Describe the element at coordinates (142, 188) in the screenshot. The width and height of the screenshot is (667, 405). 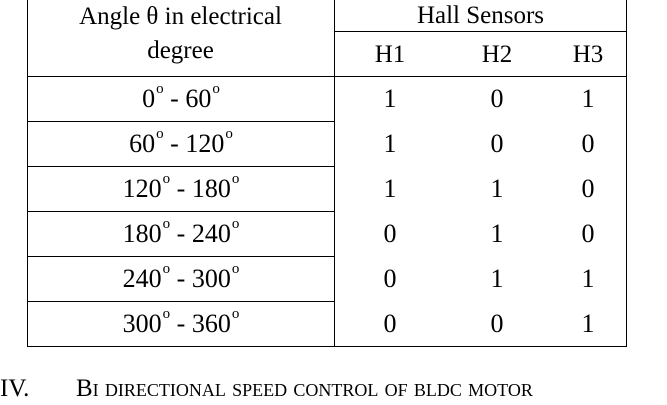
I see `angle-from: 120` at that location.